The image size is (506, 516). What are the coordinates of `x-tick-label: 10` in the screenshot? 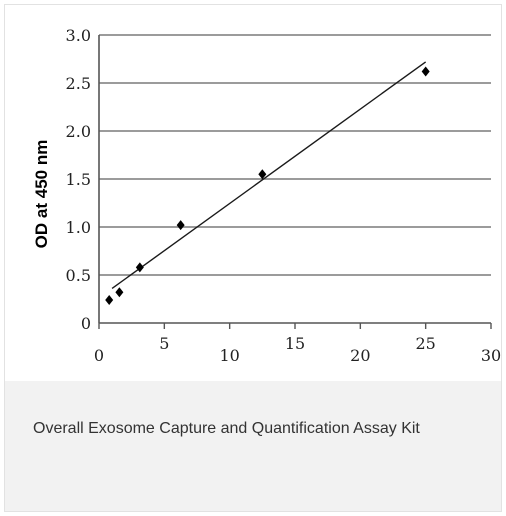 It's located at (229, 355).